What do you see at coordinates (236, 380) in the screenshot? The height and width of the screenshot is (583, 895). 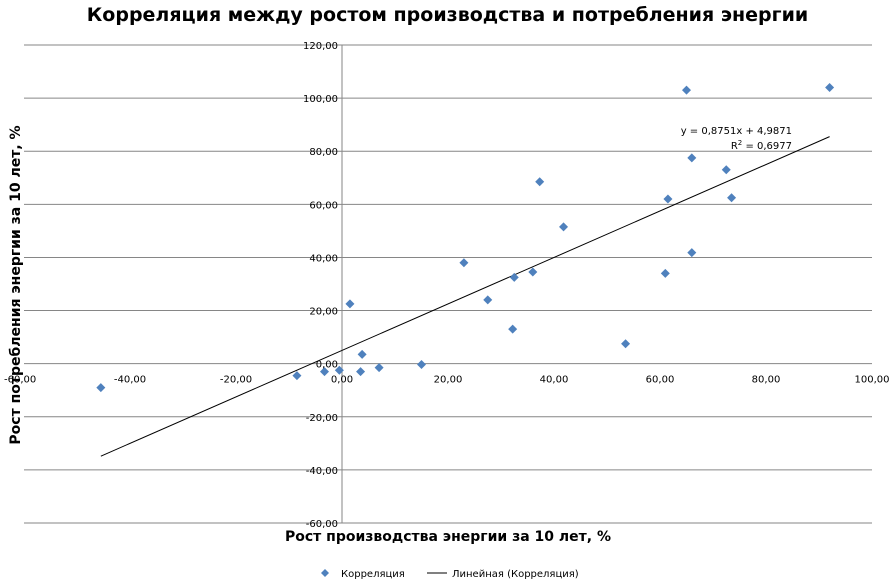 I see `x-tick-label-2: -20,00` at bounding box center [236, 380].